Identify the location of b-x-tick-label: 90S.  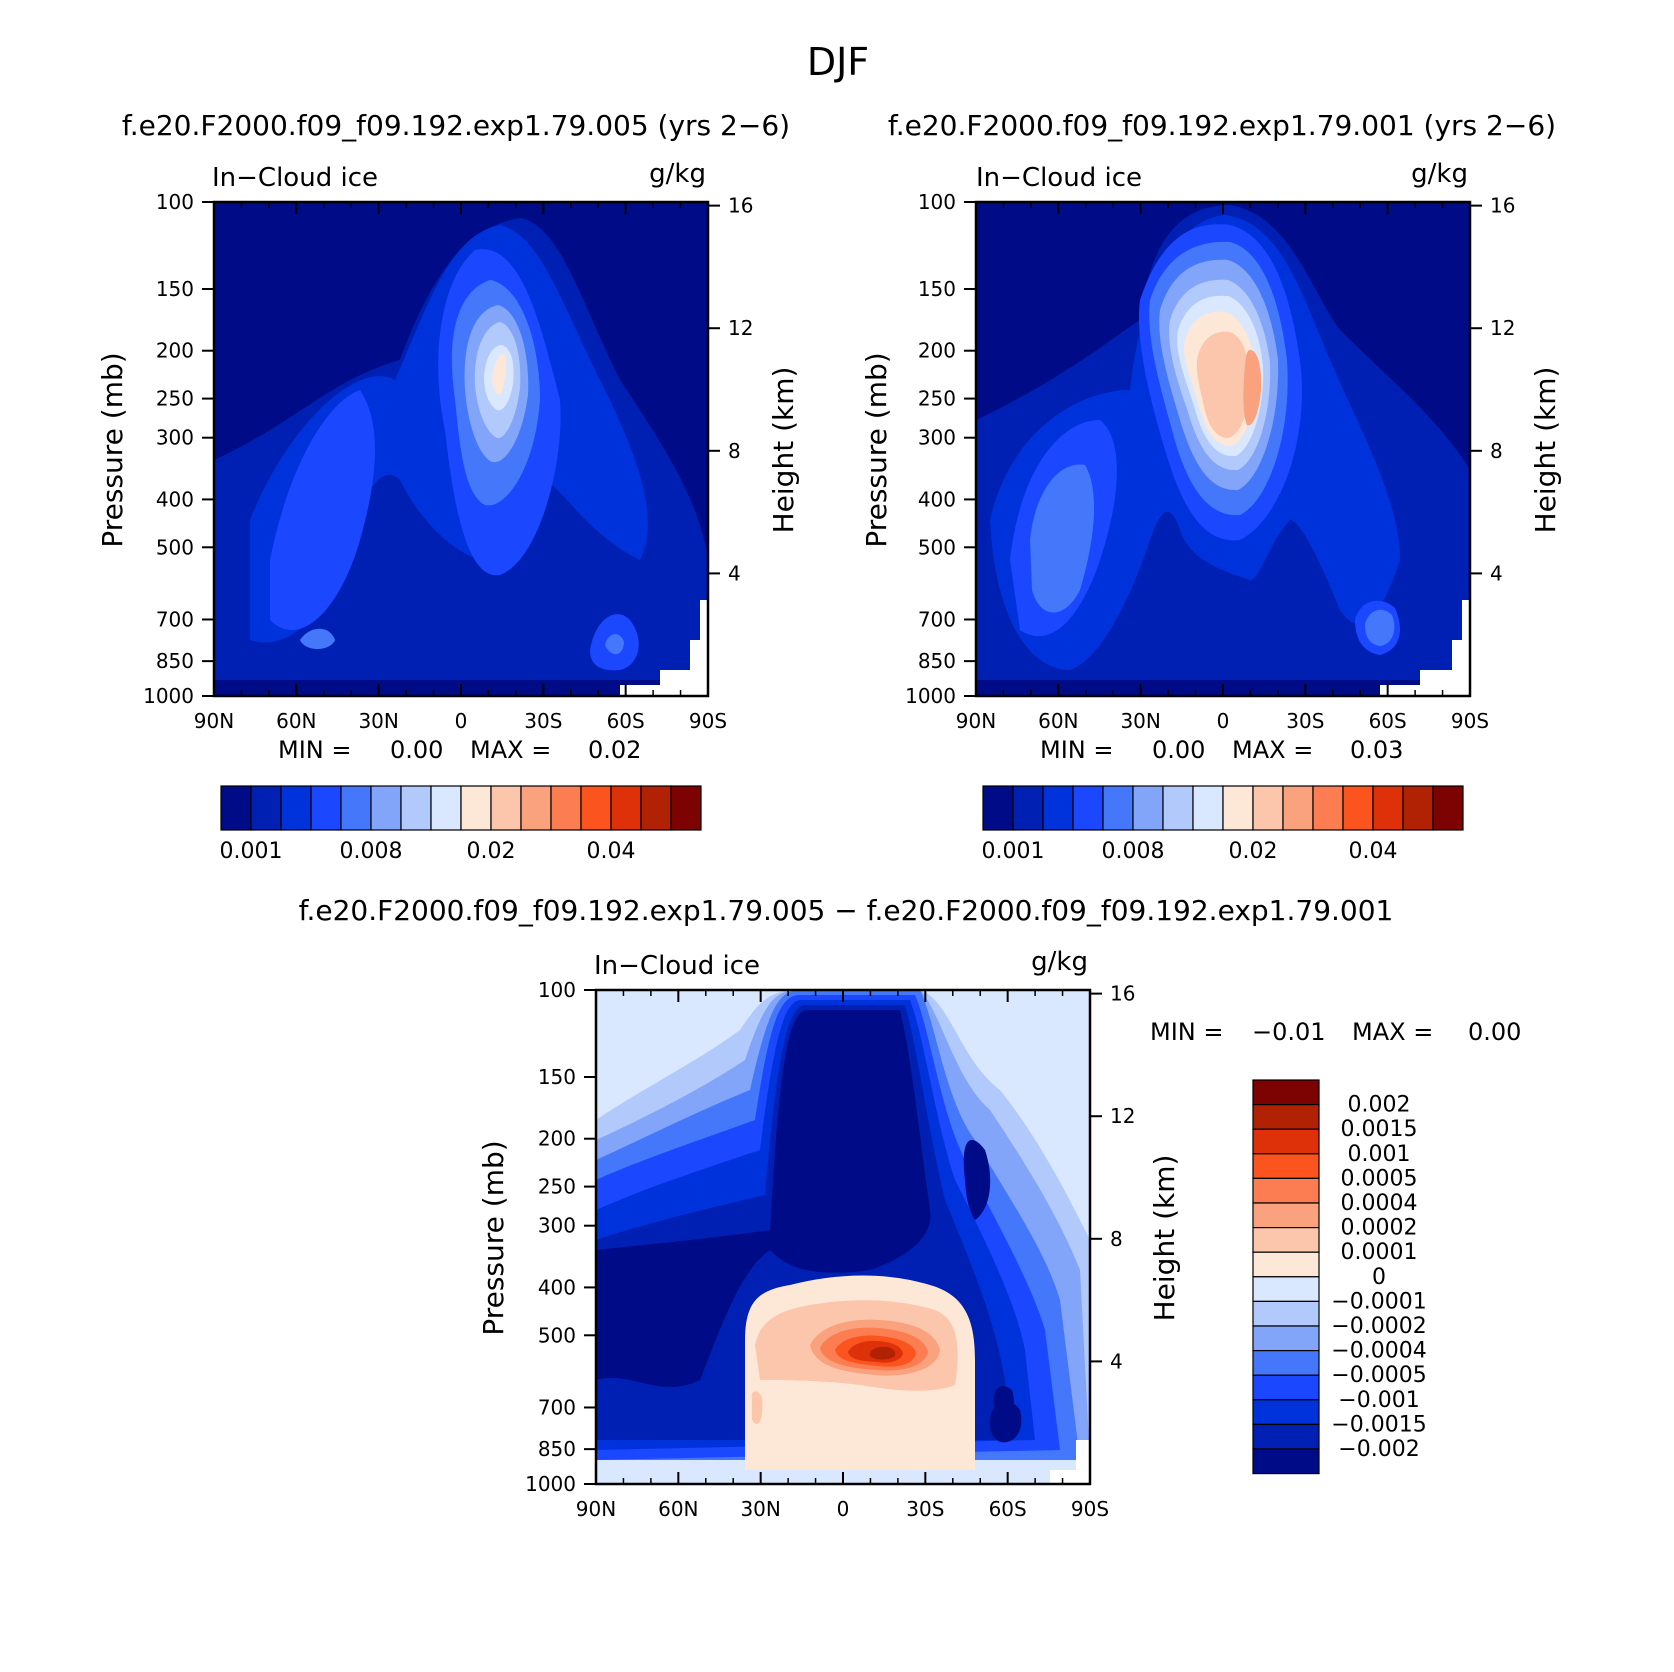
(1090, 1509).